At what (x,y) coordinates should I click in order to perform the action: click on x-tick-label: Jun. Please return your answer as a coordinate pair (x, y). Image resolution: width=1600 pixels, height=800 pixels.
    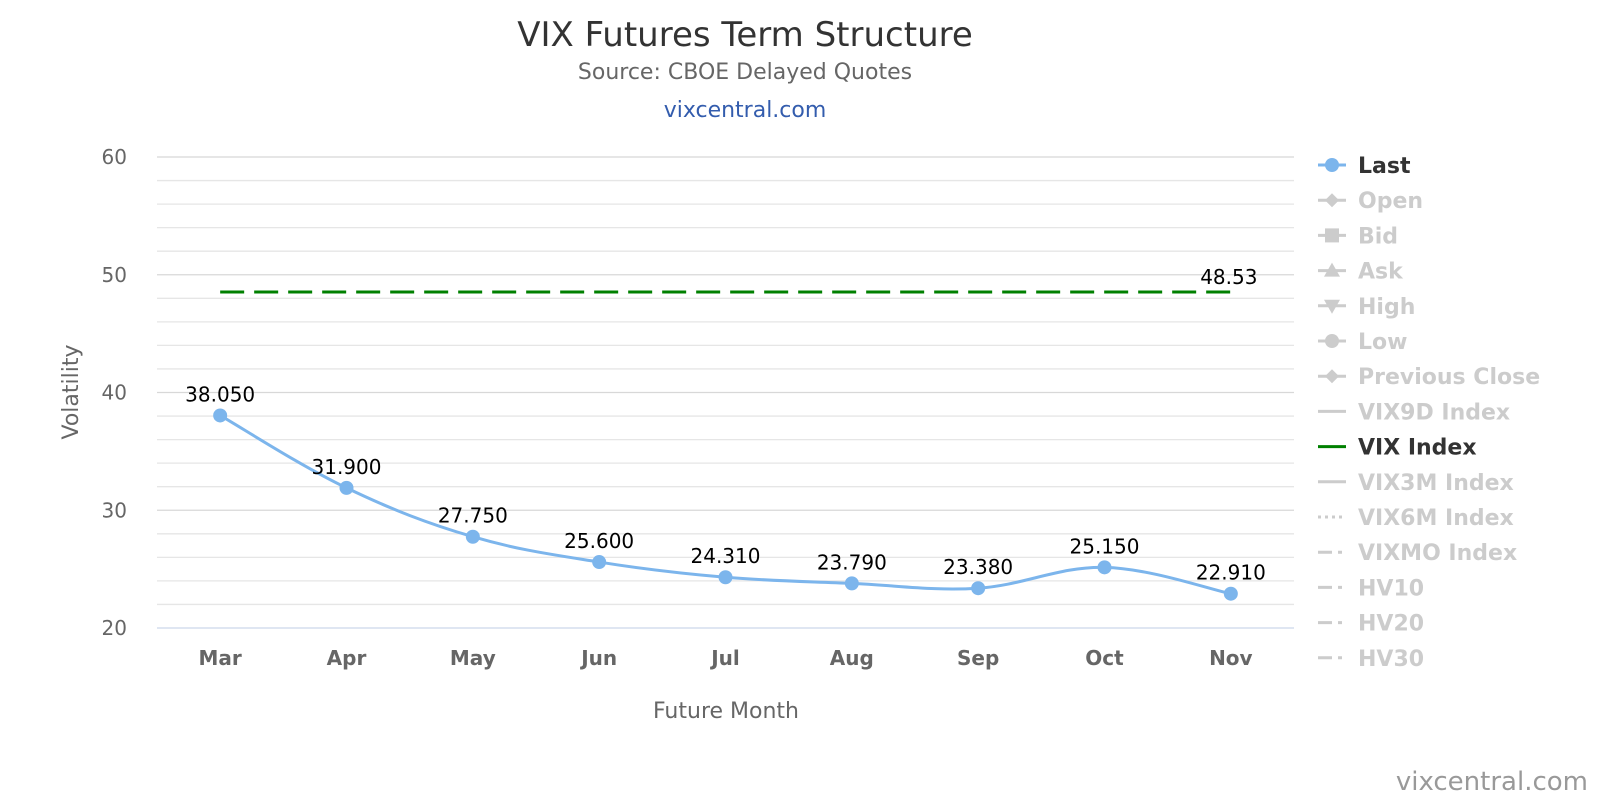
    Looking at the image, I should click on (598, 658).